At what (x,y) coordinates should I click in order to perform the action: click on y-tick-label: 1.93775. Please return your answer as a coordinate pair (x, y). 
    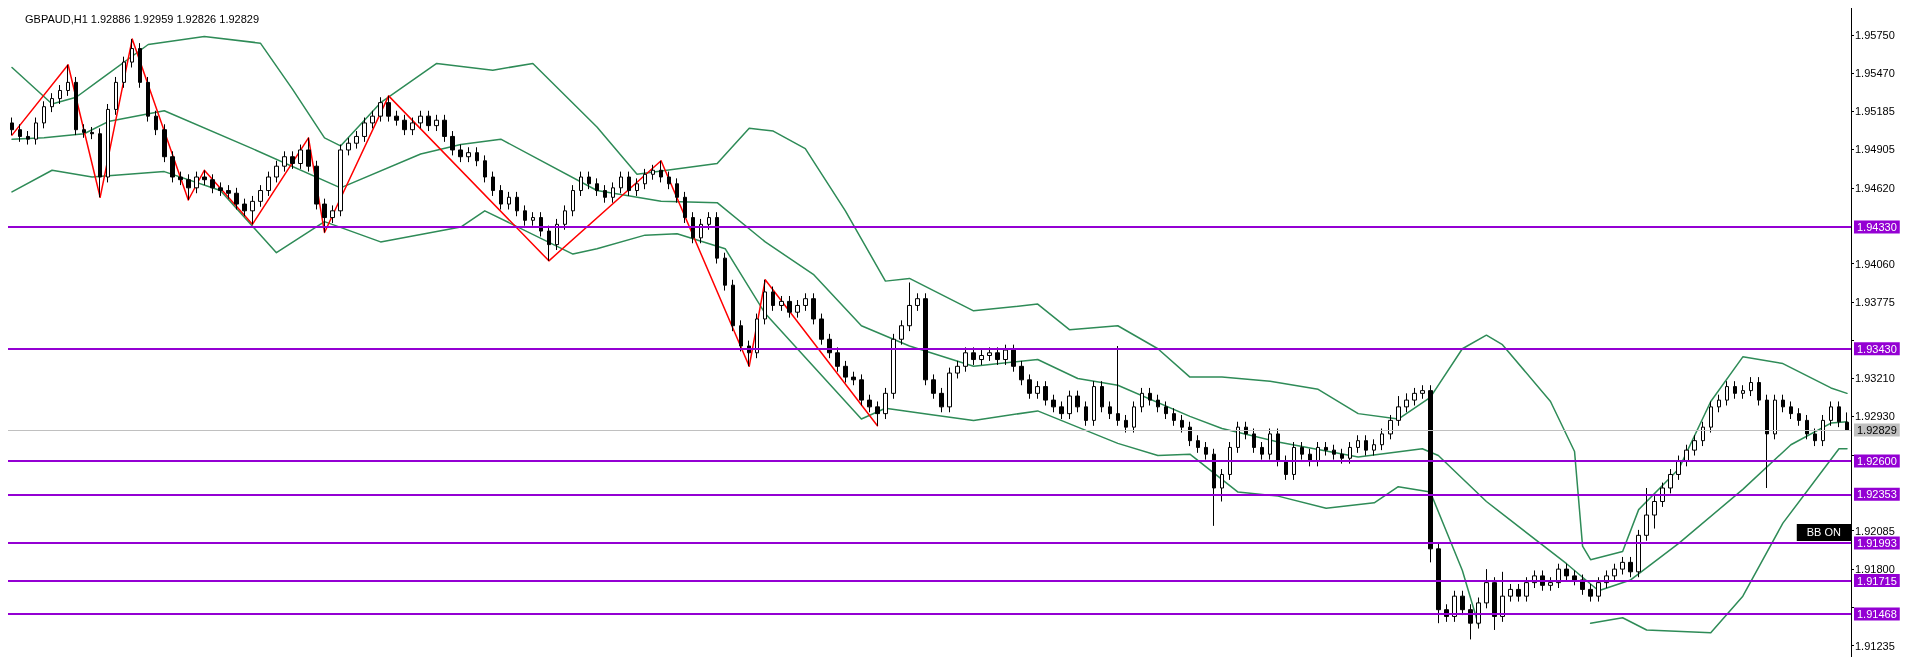
    Looking at the image, I should click on (1875, 302).